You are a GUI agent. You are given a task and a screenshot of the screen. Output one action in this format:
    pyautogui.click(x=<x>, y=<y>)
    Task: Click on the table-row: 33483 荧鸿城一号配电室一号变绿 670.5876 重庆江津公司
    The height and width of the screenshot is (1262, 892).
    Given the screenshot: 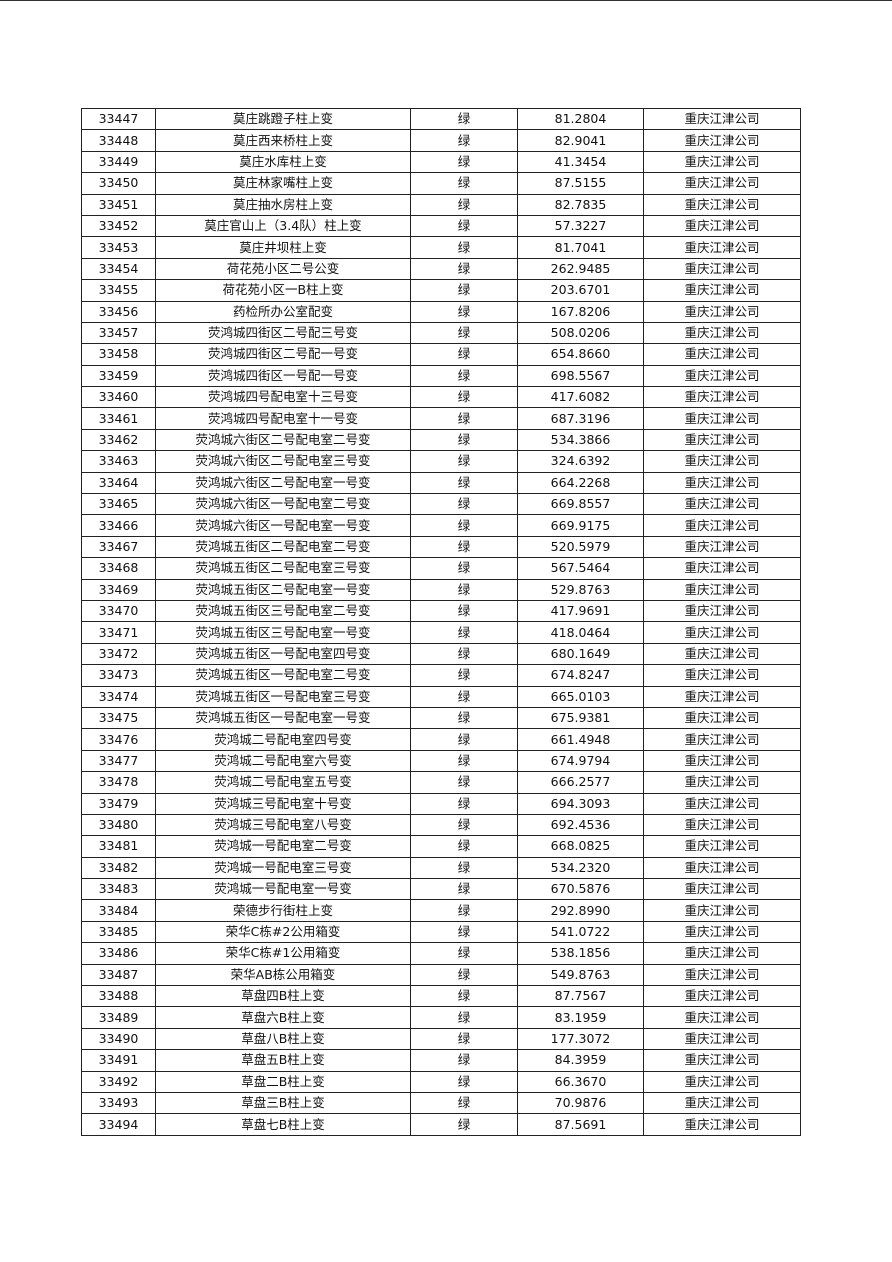 What is the action you would take?
    pyautogui.click(x=441, y=889)
    